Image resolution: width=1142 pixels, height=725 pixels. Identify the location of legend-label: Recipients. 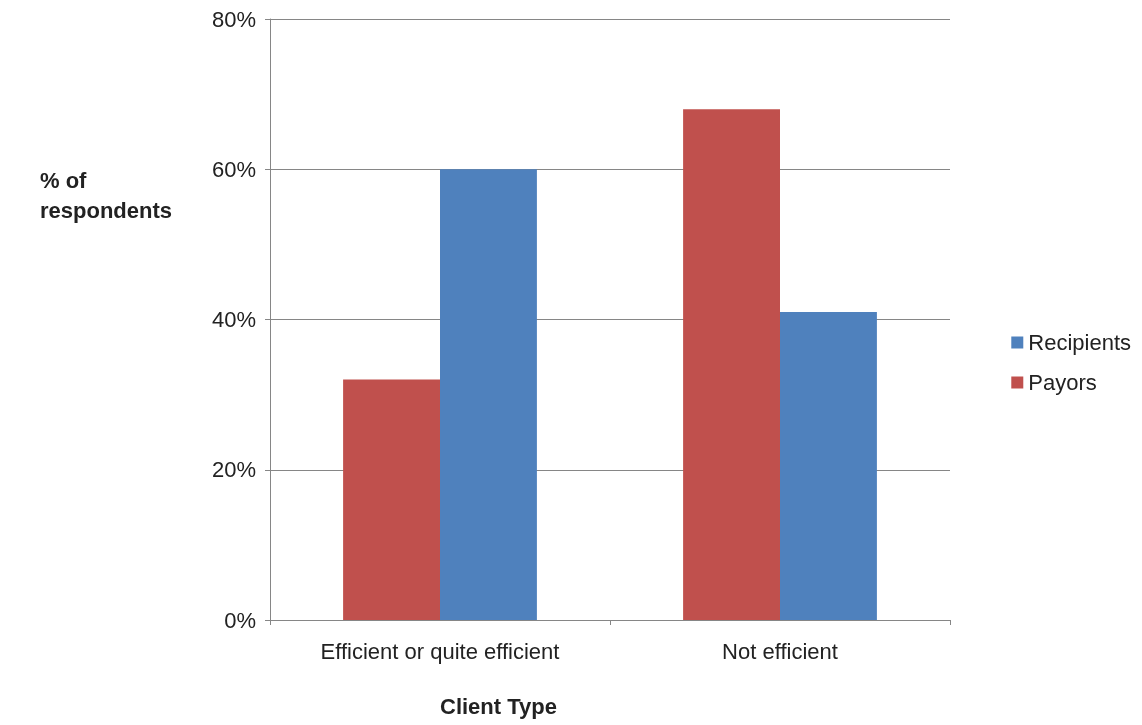
(1079, 342).